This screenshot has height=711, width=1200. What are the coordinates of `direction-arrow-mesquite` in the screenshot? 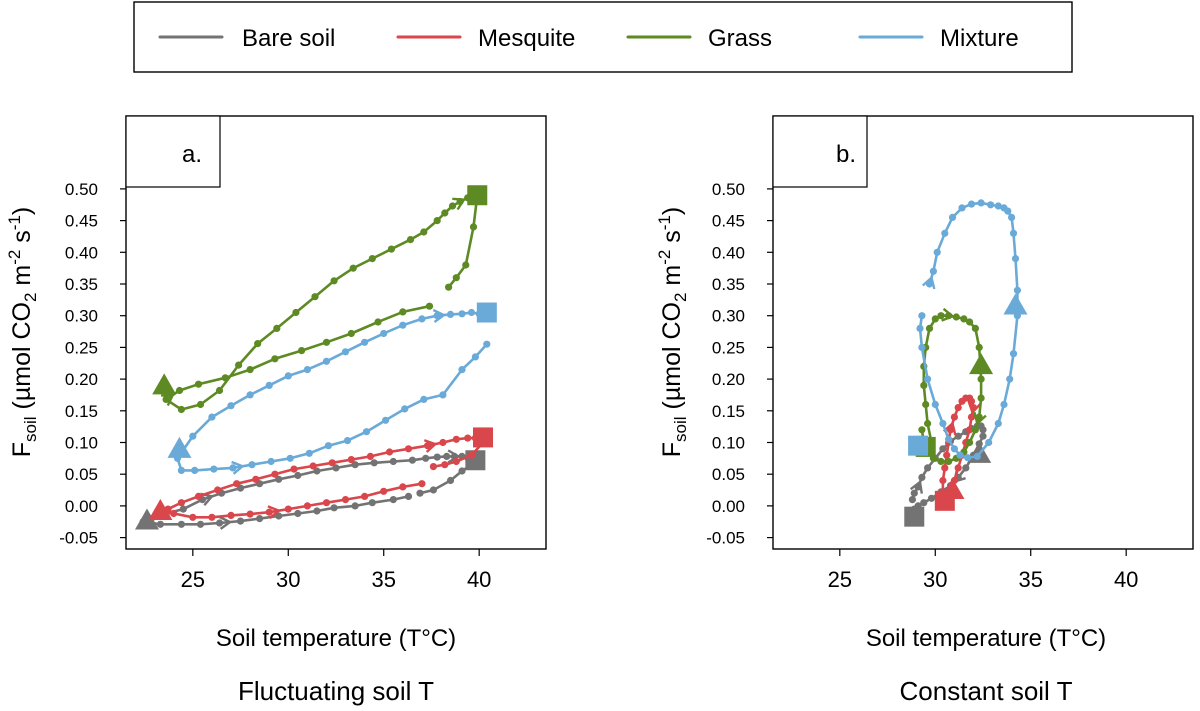 It's located at (430, 446).